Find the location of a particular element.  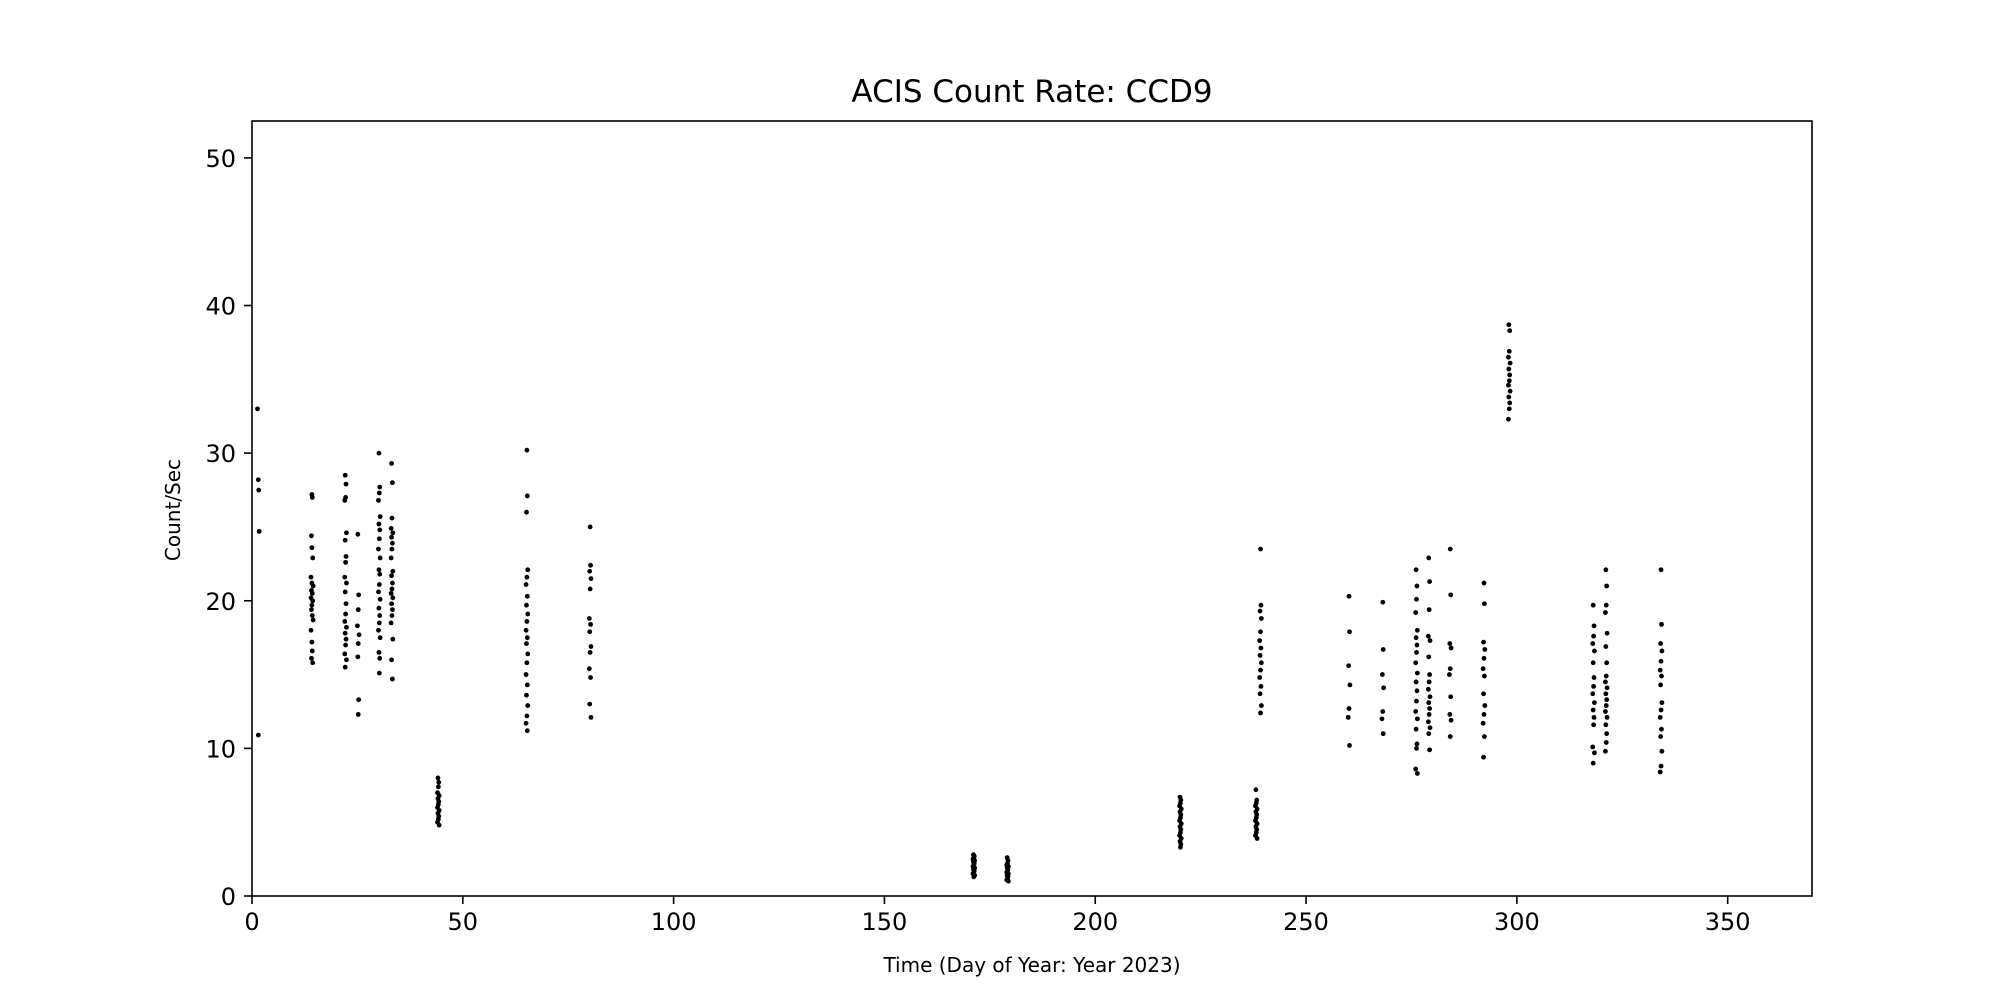

x-tick-label: 200 is located at coordinates (1095, 922).